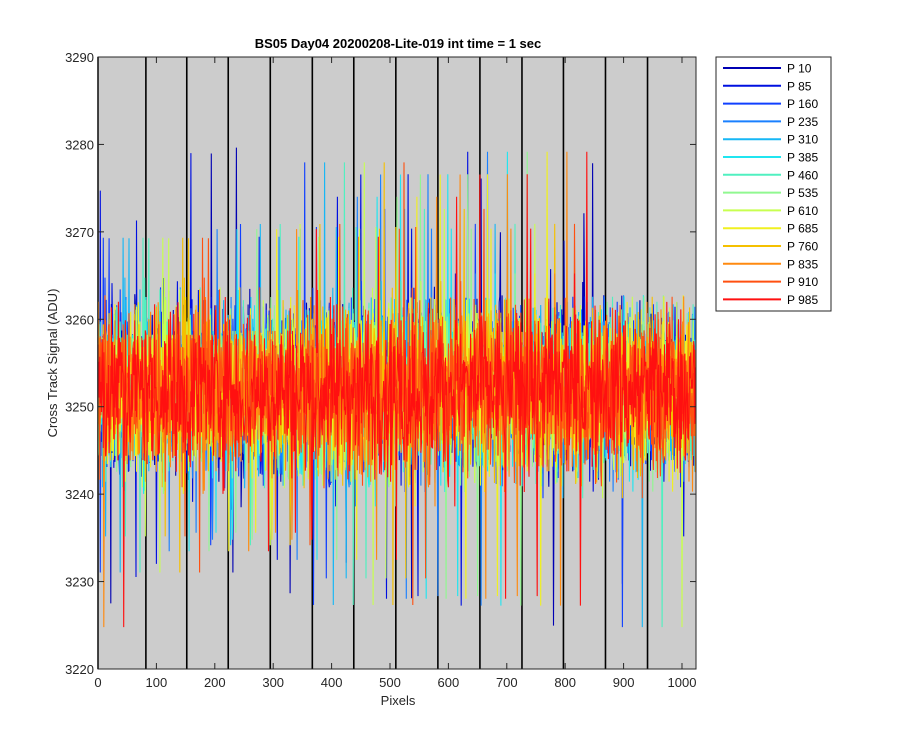  I want to click on x-tick-label: 600, so click(449, 682).